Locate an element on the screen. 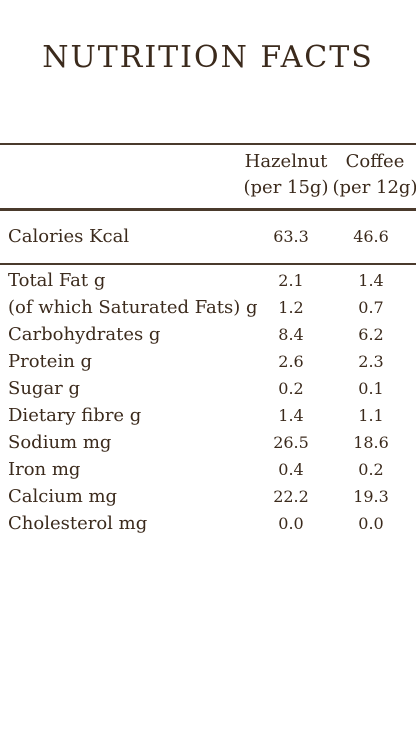 The width and height of the screenshot is (416, 740). nutrient-row: Carbohydrates g 8.4 6.2 is located at coordinates (208, 335).